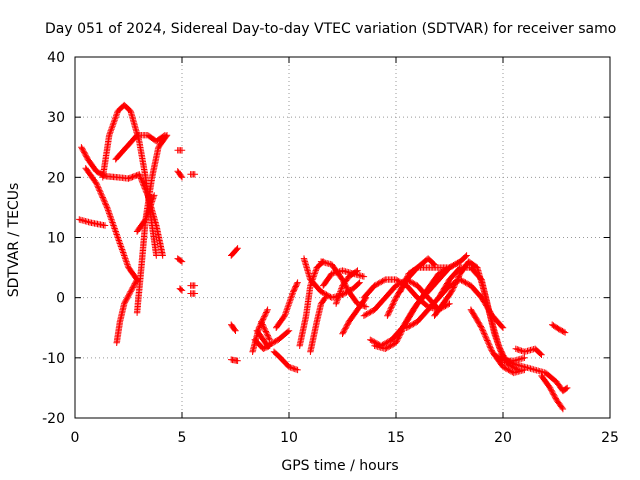  I want to click on series-sat-d, so click(140, 147).